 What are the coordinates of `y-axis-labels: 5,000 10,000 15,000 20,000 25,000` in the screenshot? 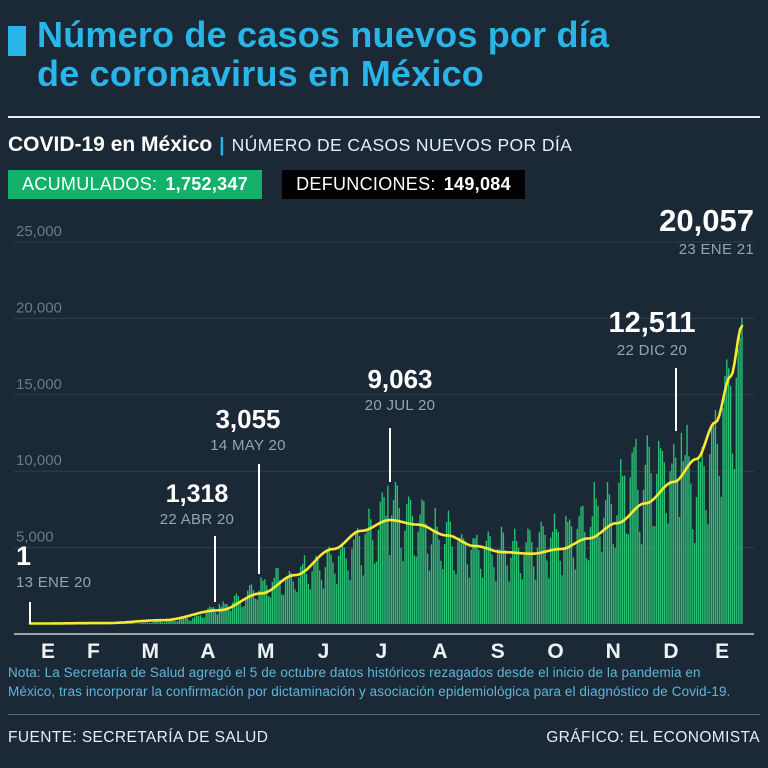 It's located at (39, 384).